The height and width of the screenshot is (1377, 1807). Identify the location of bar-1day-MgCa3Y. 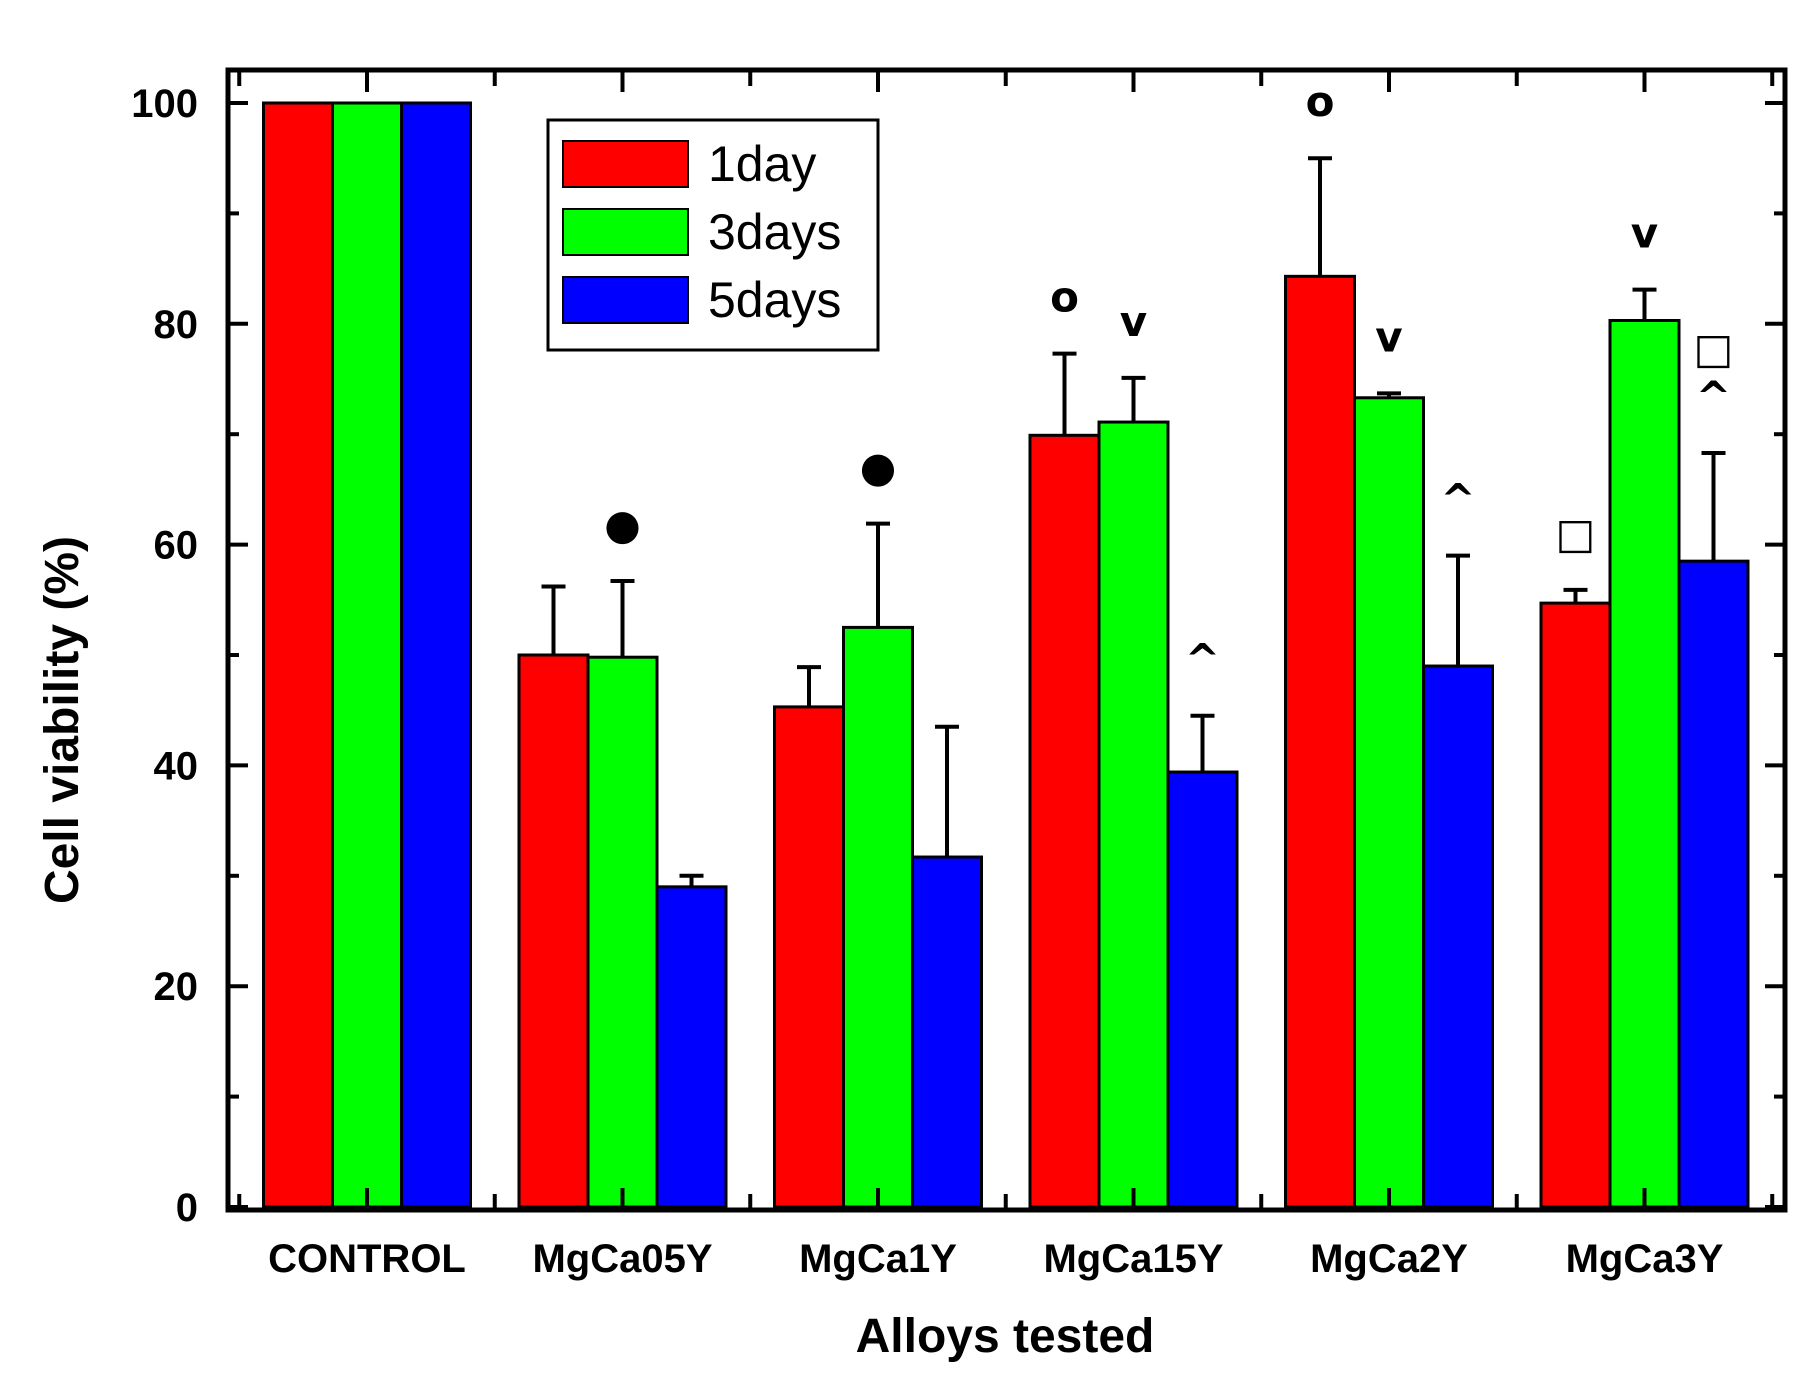
(1575, 905).